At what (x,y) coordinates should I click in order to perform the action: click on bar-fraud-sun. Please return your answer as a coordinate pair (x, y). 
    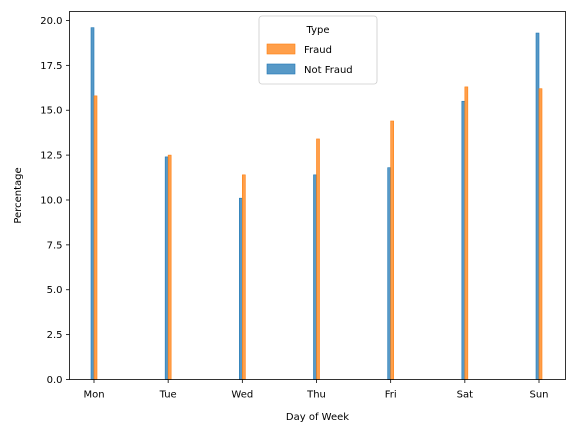
    Looking at the image, I should click on (540, 234).